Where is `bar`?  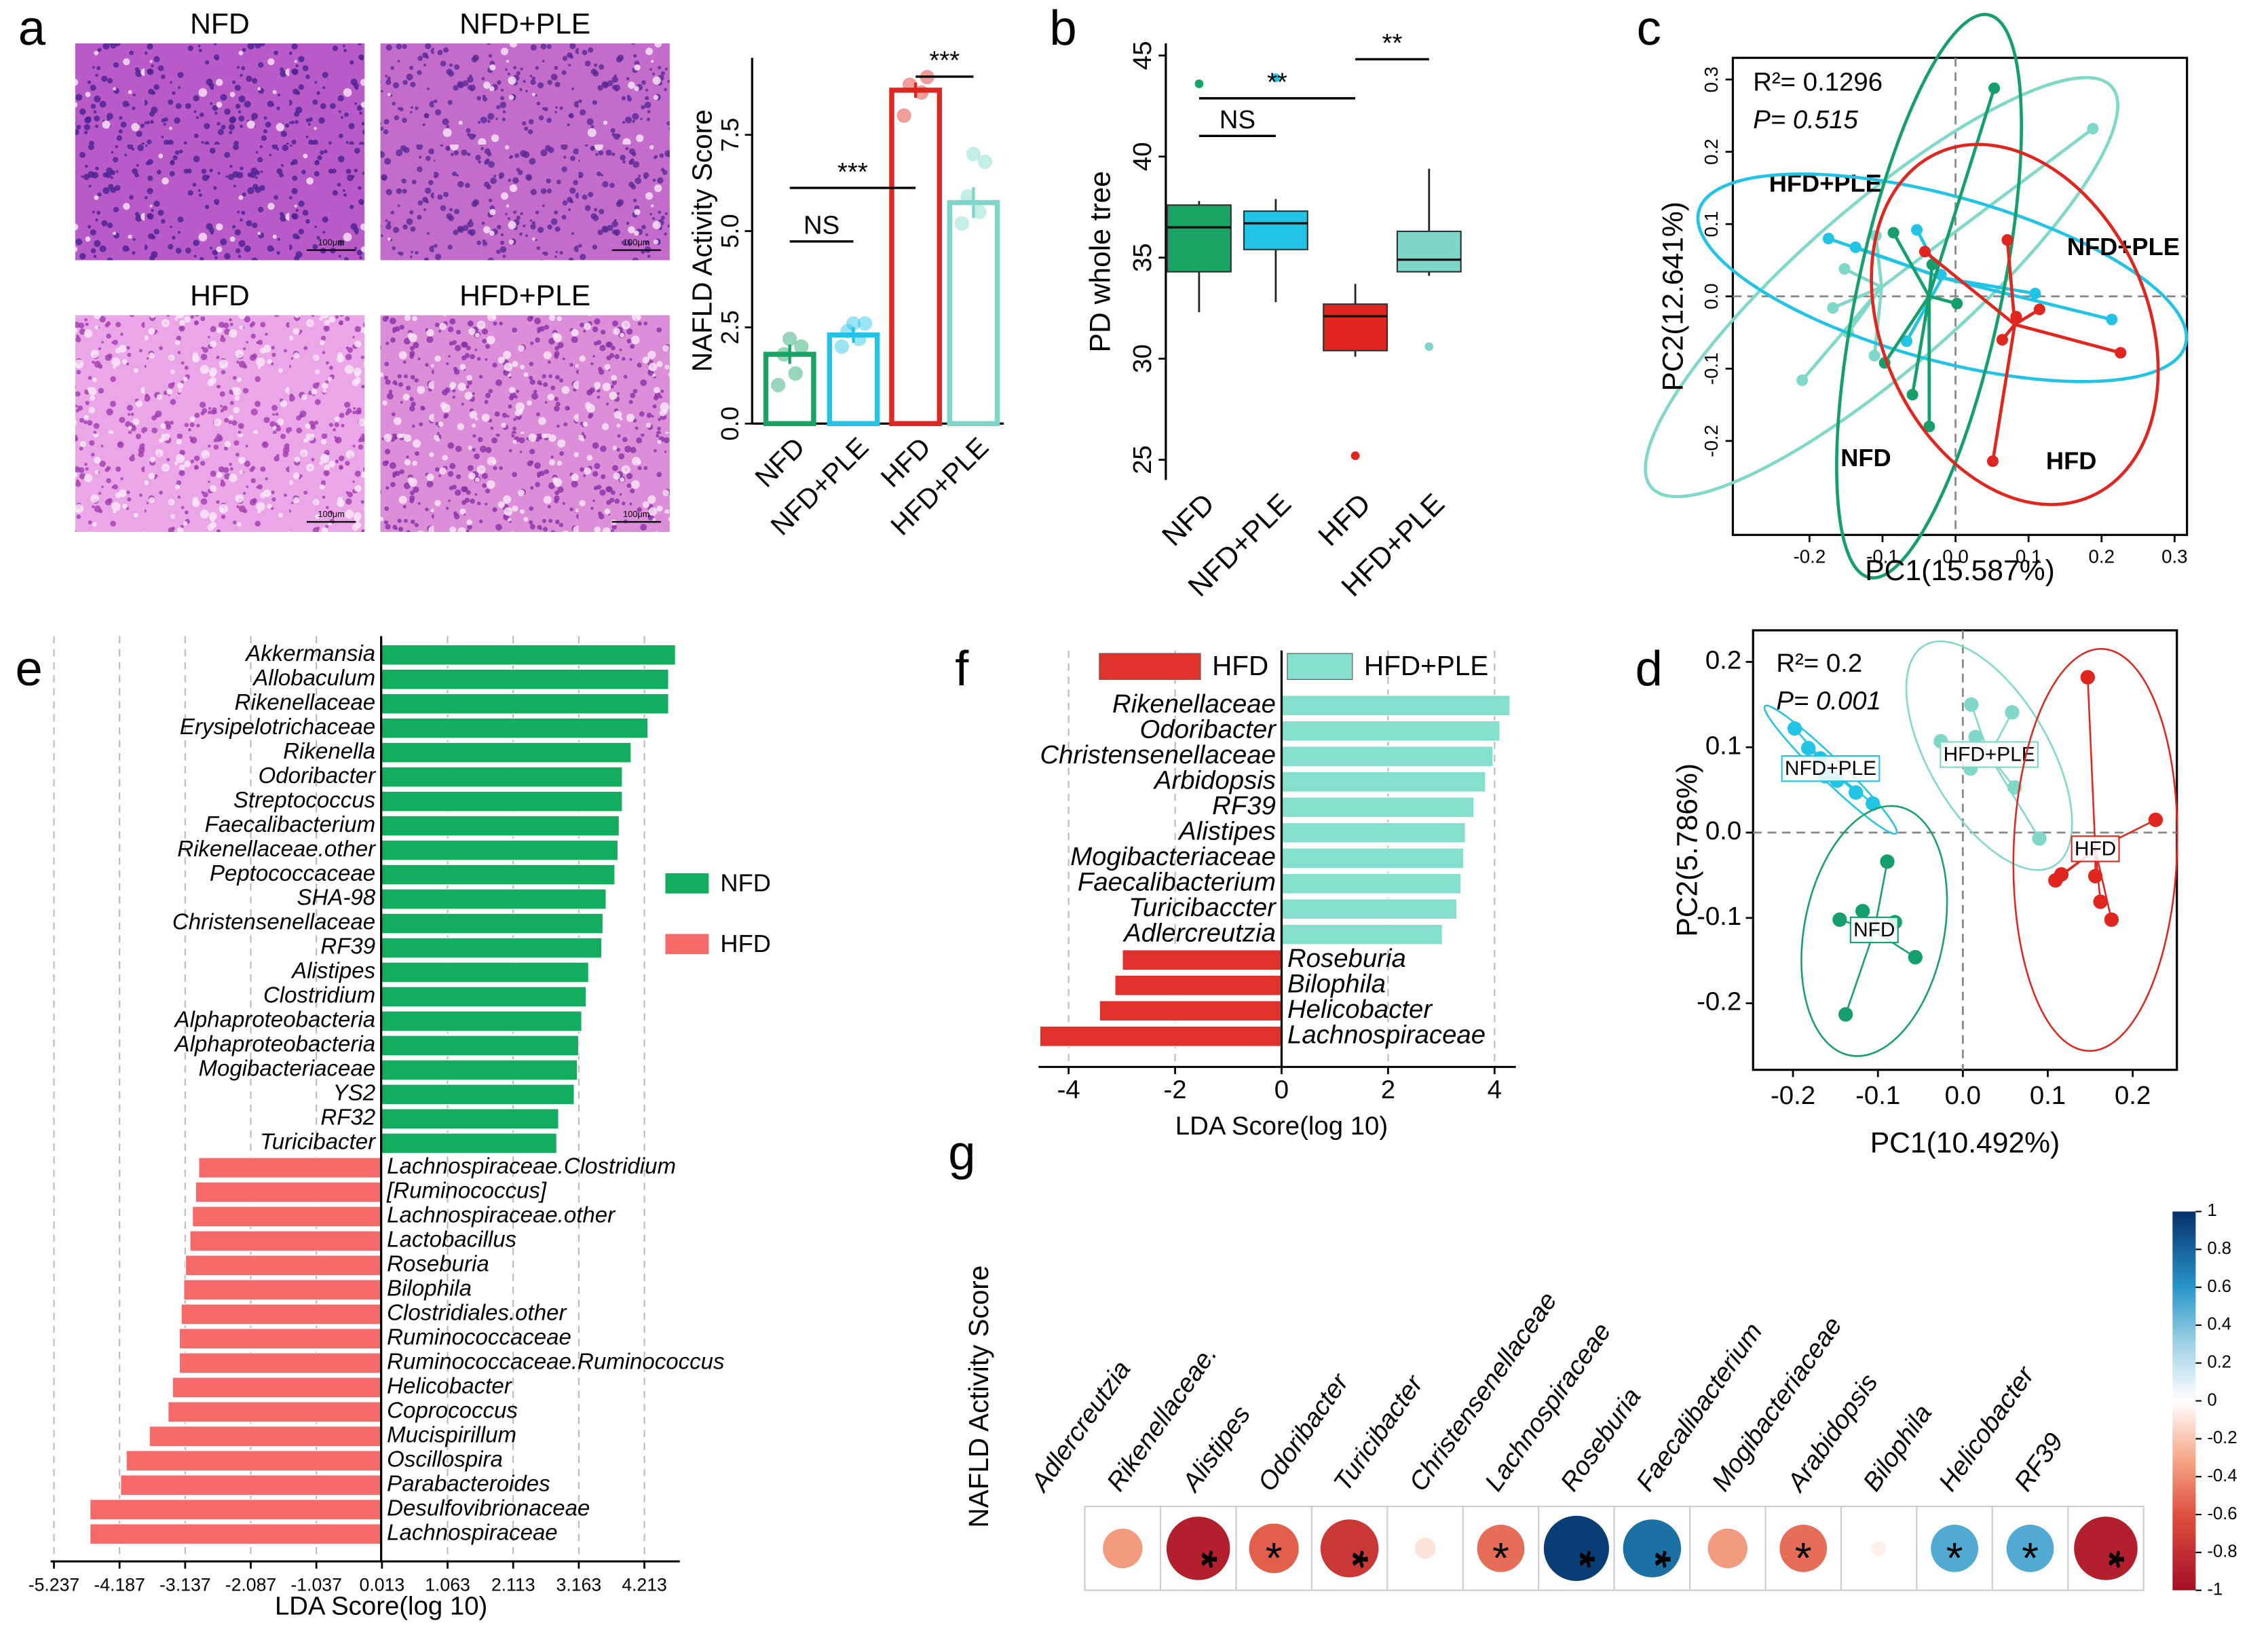 bar is located at coordinates (973, 313).